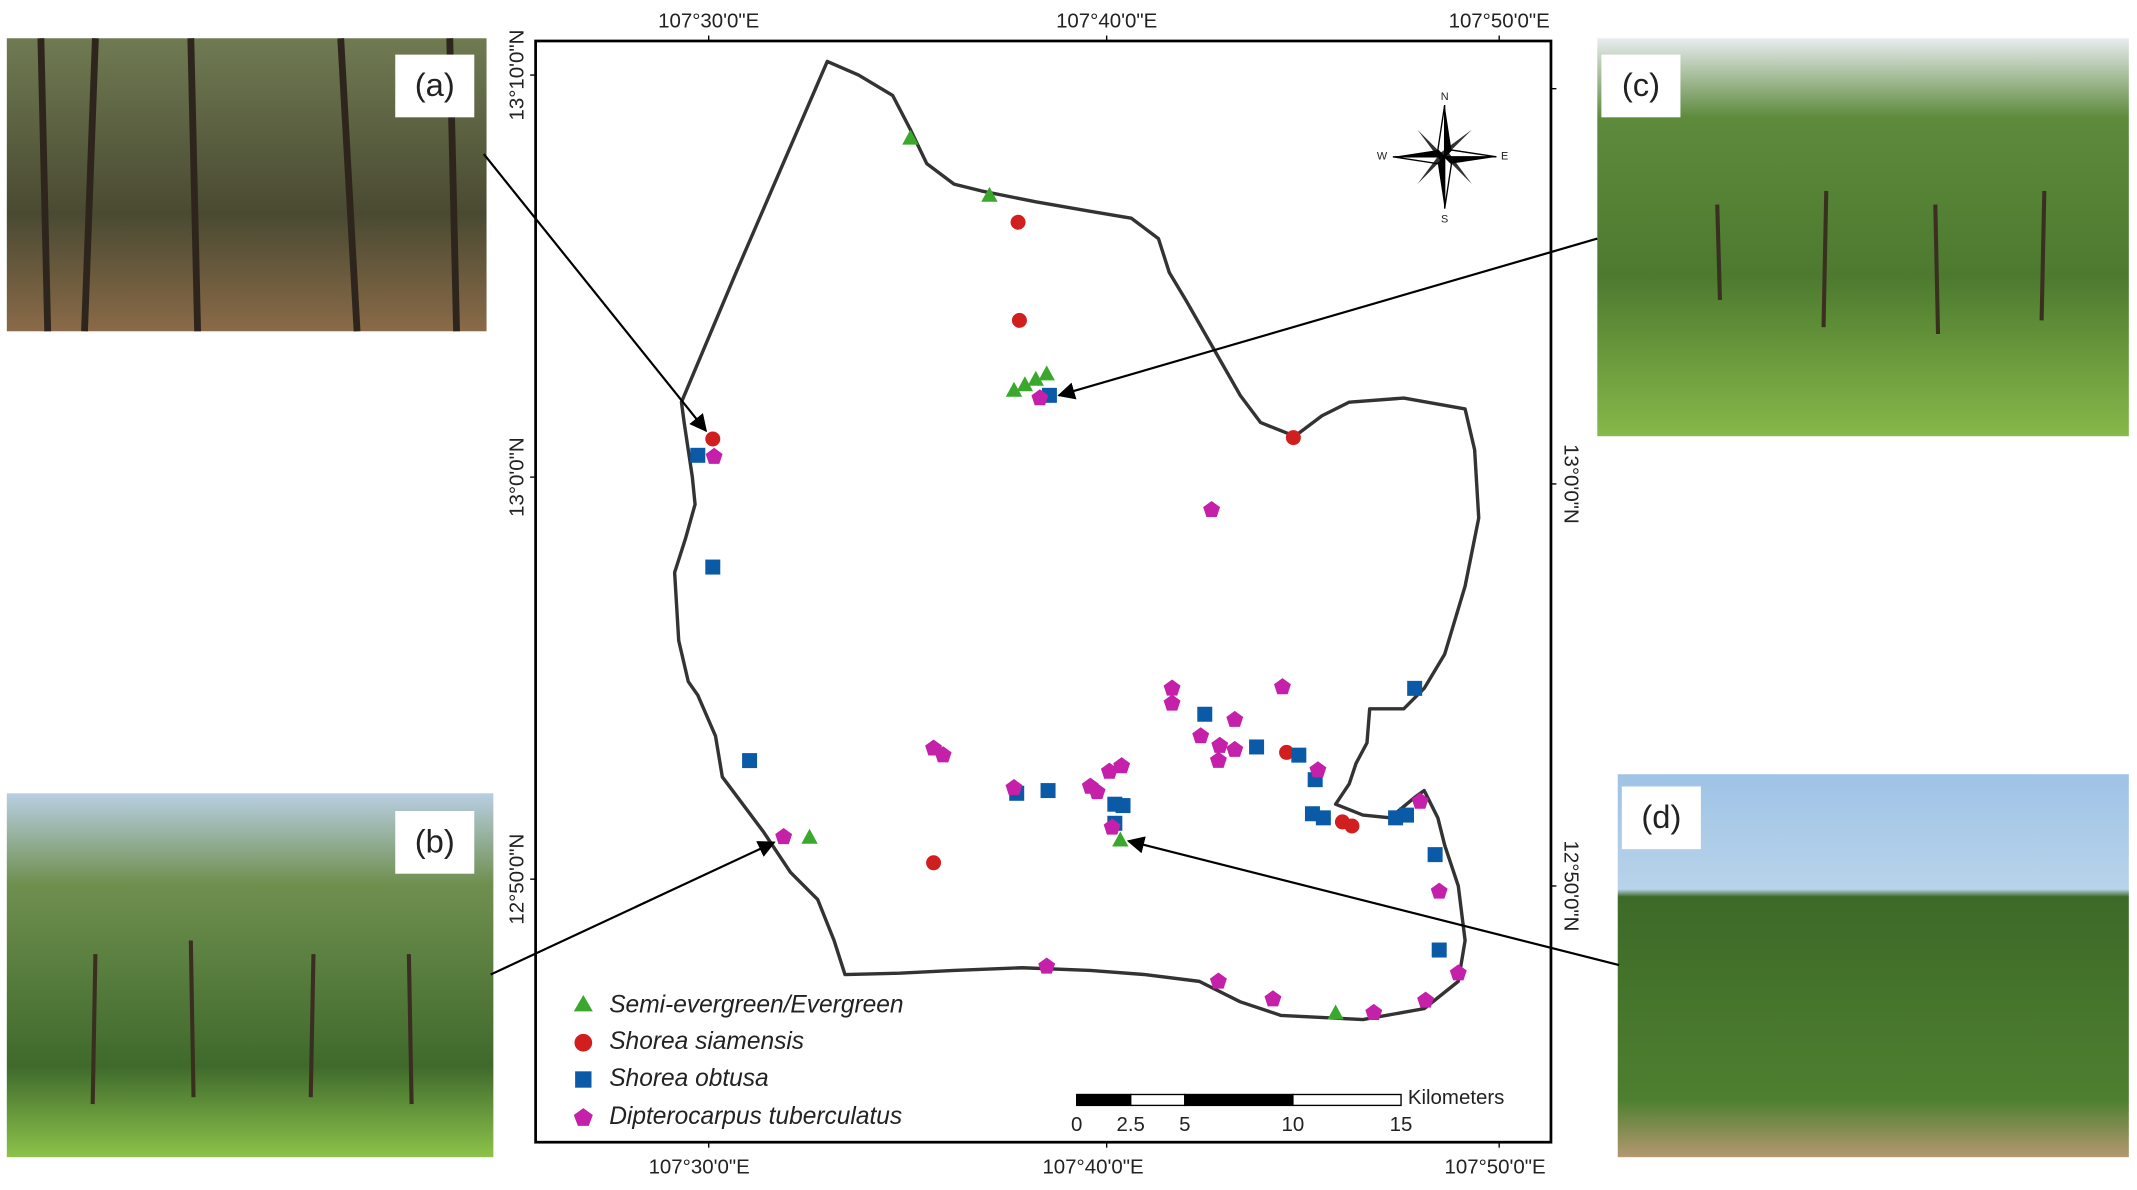  Describe the element at coordinates (1184, 1124) in the screenshot. I see `scale-label: 5` at that location.